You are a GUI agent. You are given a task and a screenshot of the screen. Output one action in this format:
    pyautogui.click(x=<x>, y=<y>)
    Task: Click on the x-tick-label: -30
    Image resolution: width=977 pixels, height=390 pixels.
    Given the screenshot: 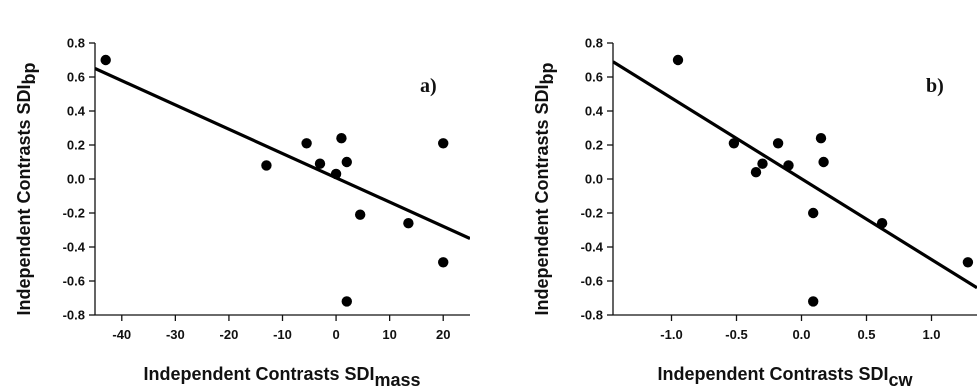 What is the action you would take?
    pyautogui.click(x=175, y=334)
    